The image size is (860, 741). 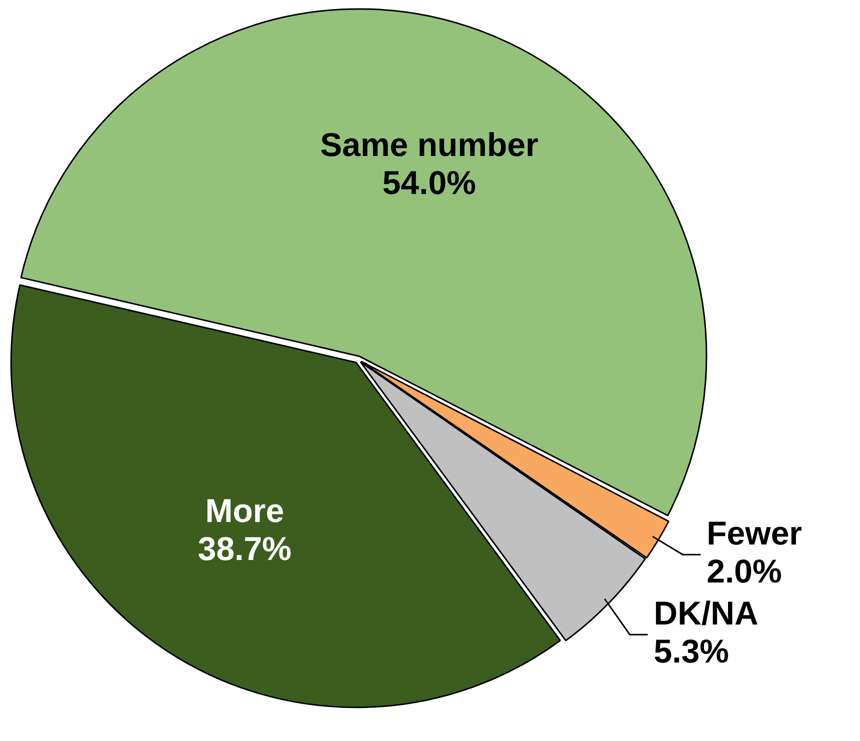 I want to click on slice-label: Fewer, so click(x=754, y=533).